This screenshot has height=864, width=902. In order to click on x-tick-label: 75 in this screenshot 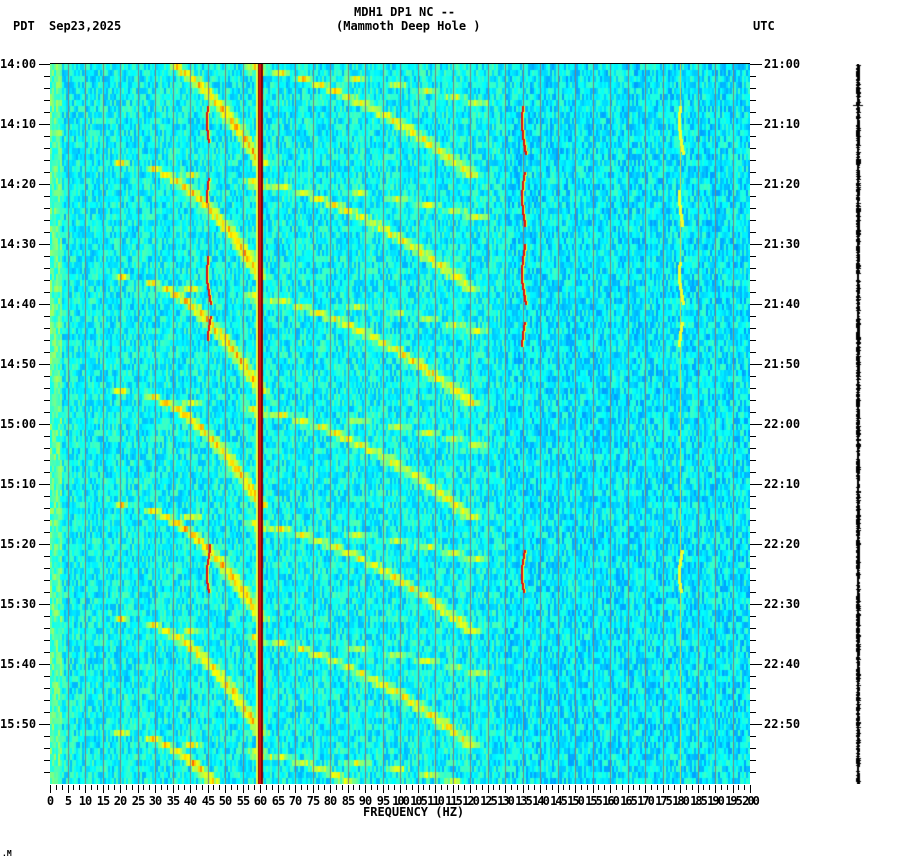, I will do `click(313, 801)`.